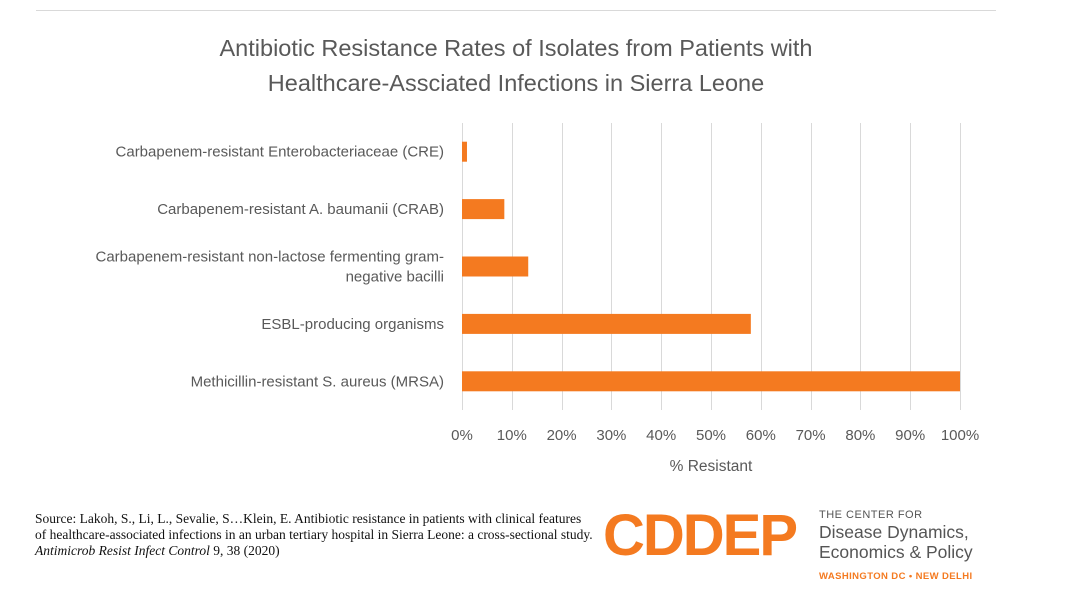 This screenshot has height=604, width=1067. What do you see at coordinates (711, 466) in the screenshot?
I see `x-axis-title: % Resistant` at bounding box center [711, 466].